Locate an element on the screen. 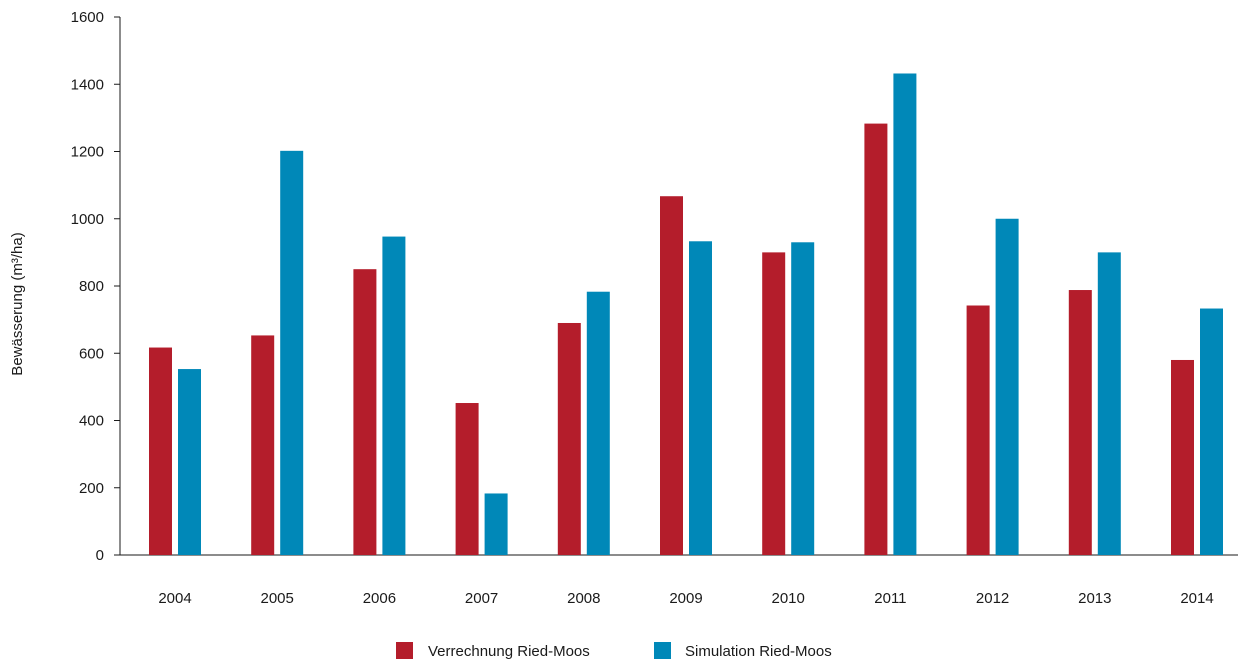 The image size is (1242, 663). x-tick-label: 2005 is located at coordinates (277, 598).